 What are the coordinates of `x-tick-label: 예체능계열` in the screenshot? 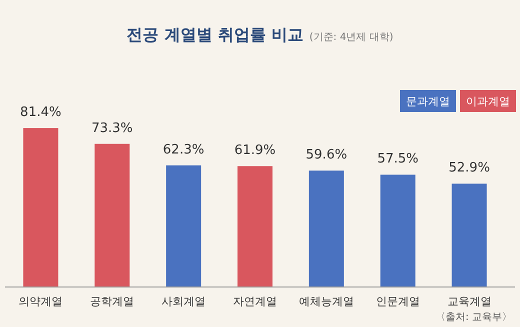 It's located at (326, 301).